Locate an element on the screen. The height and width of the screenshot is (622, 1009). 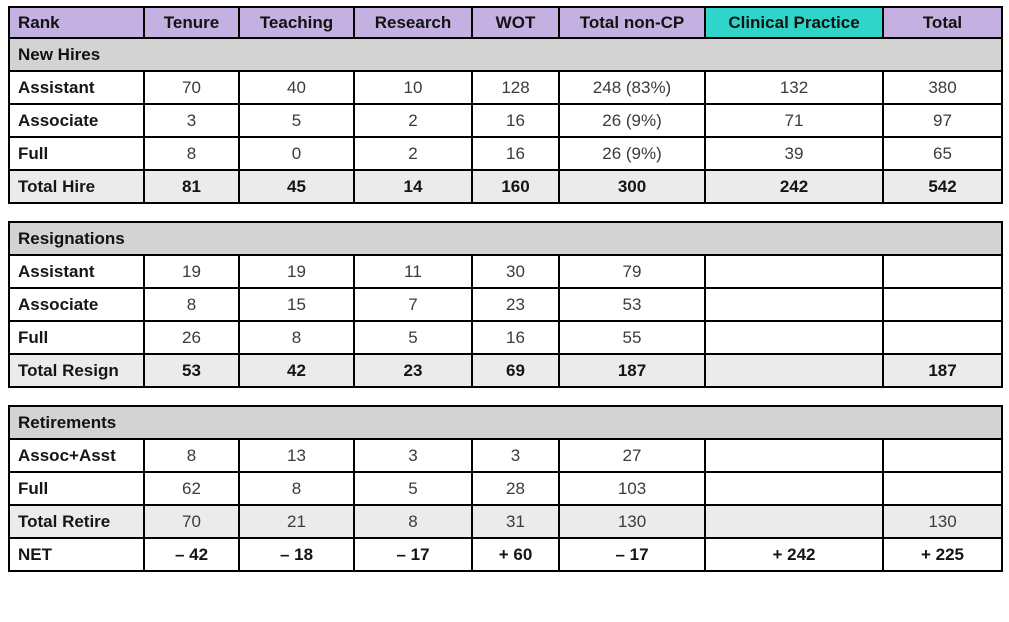
data-cell: 15 is located at coordinates (296, 304).